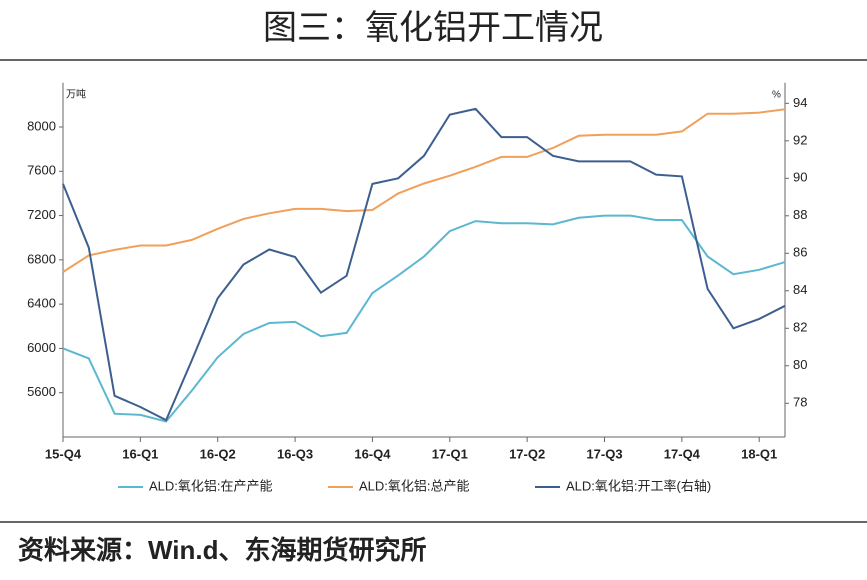 The image size is (867, 580). Describe the element at coordinates (527, 453) in the screenshot. I see `x-tick-label: 17-Q2` at that location.